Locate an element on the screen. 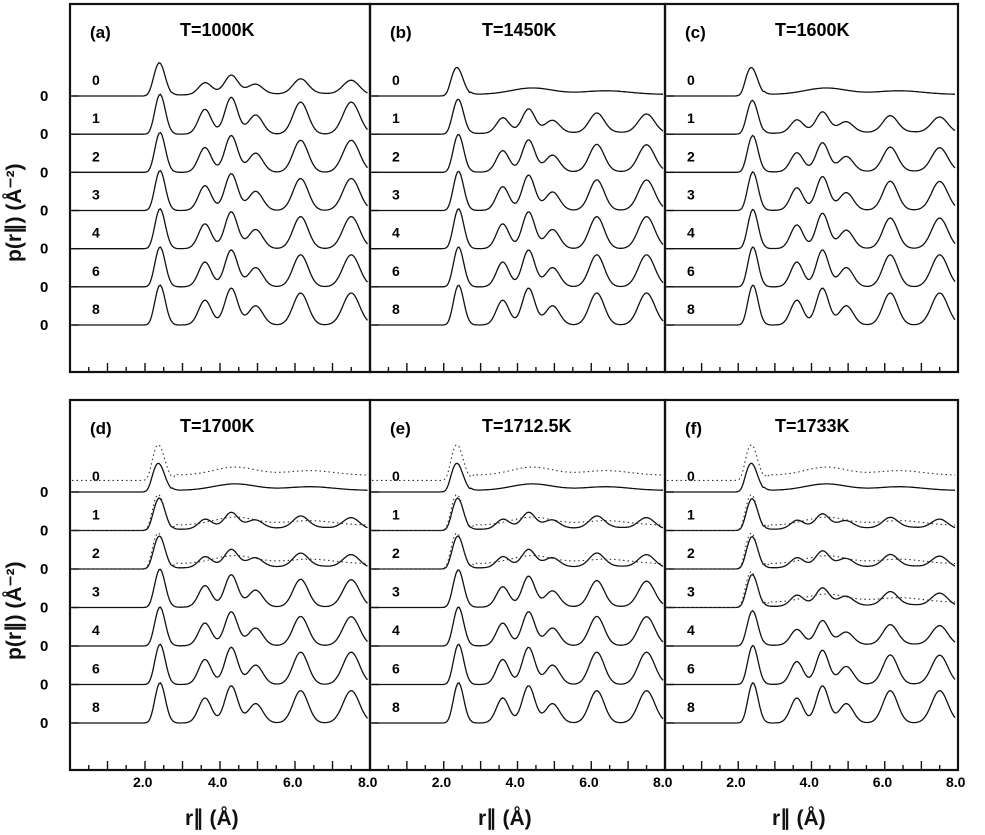 The image size is (985, 835). panel-c: (c) T=1600K 0 1 2 3 4 6 8 is located at coordinates (811, 188).